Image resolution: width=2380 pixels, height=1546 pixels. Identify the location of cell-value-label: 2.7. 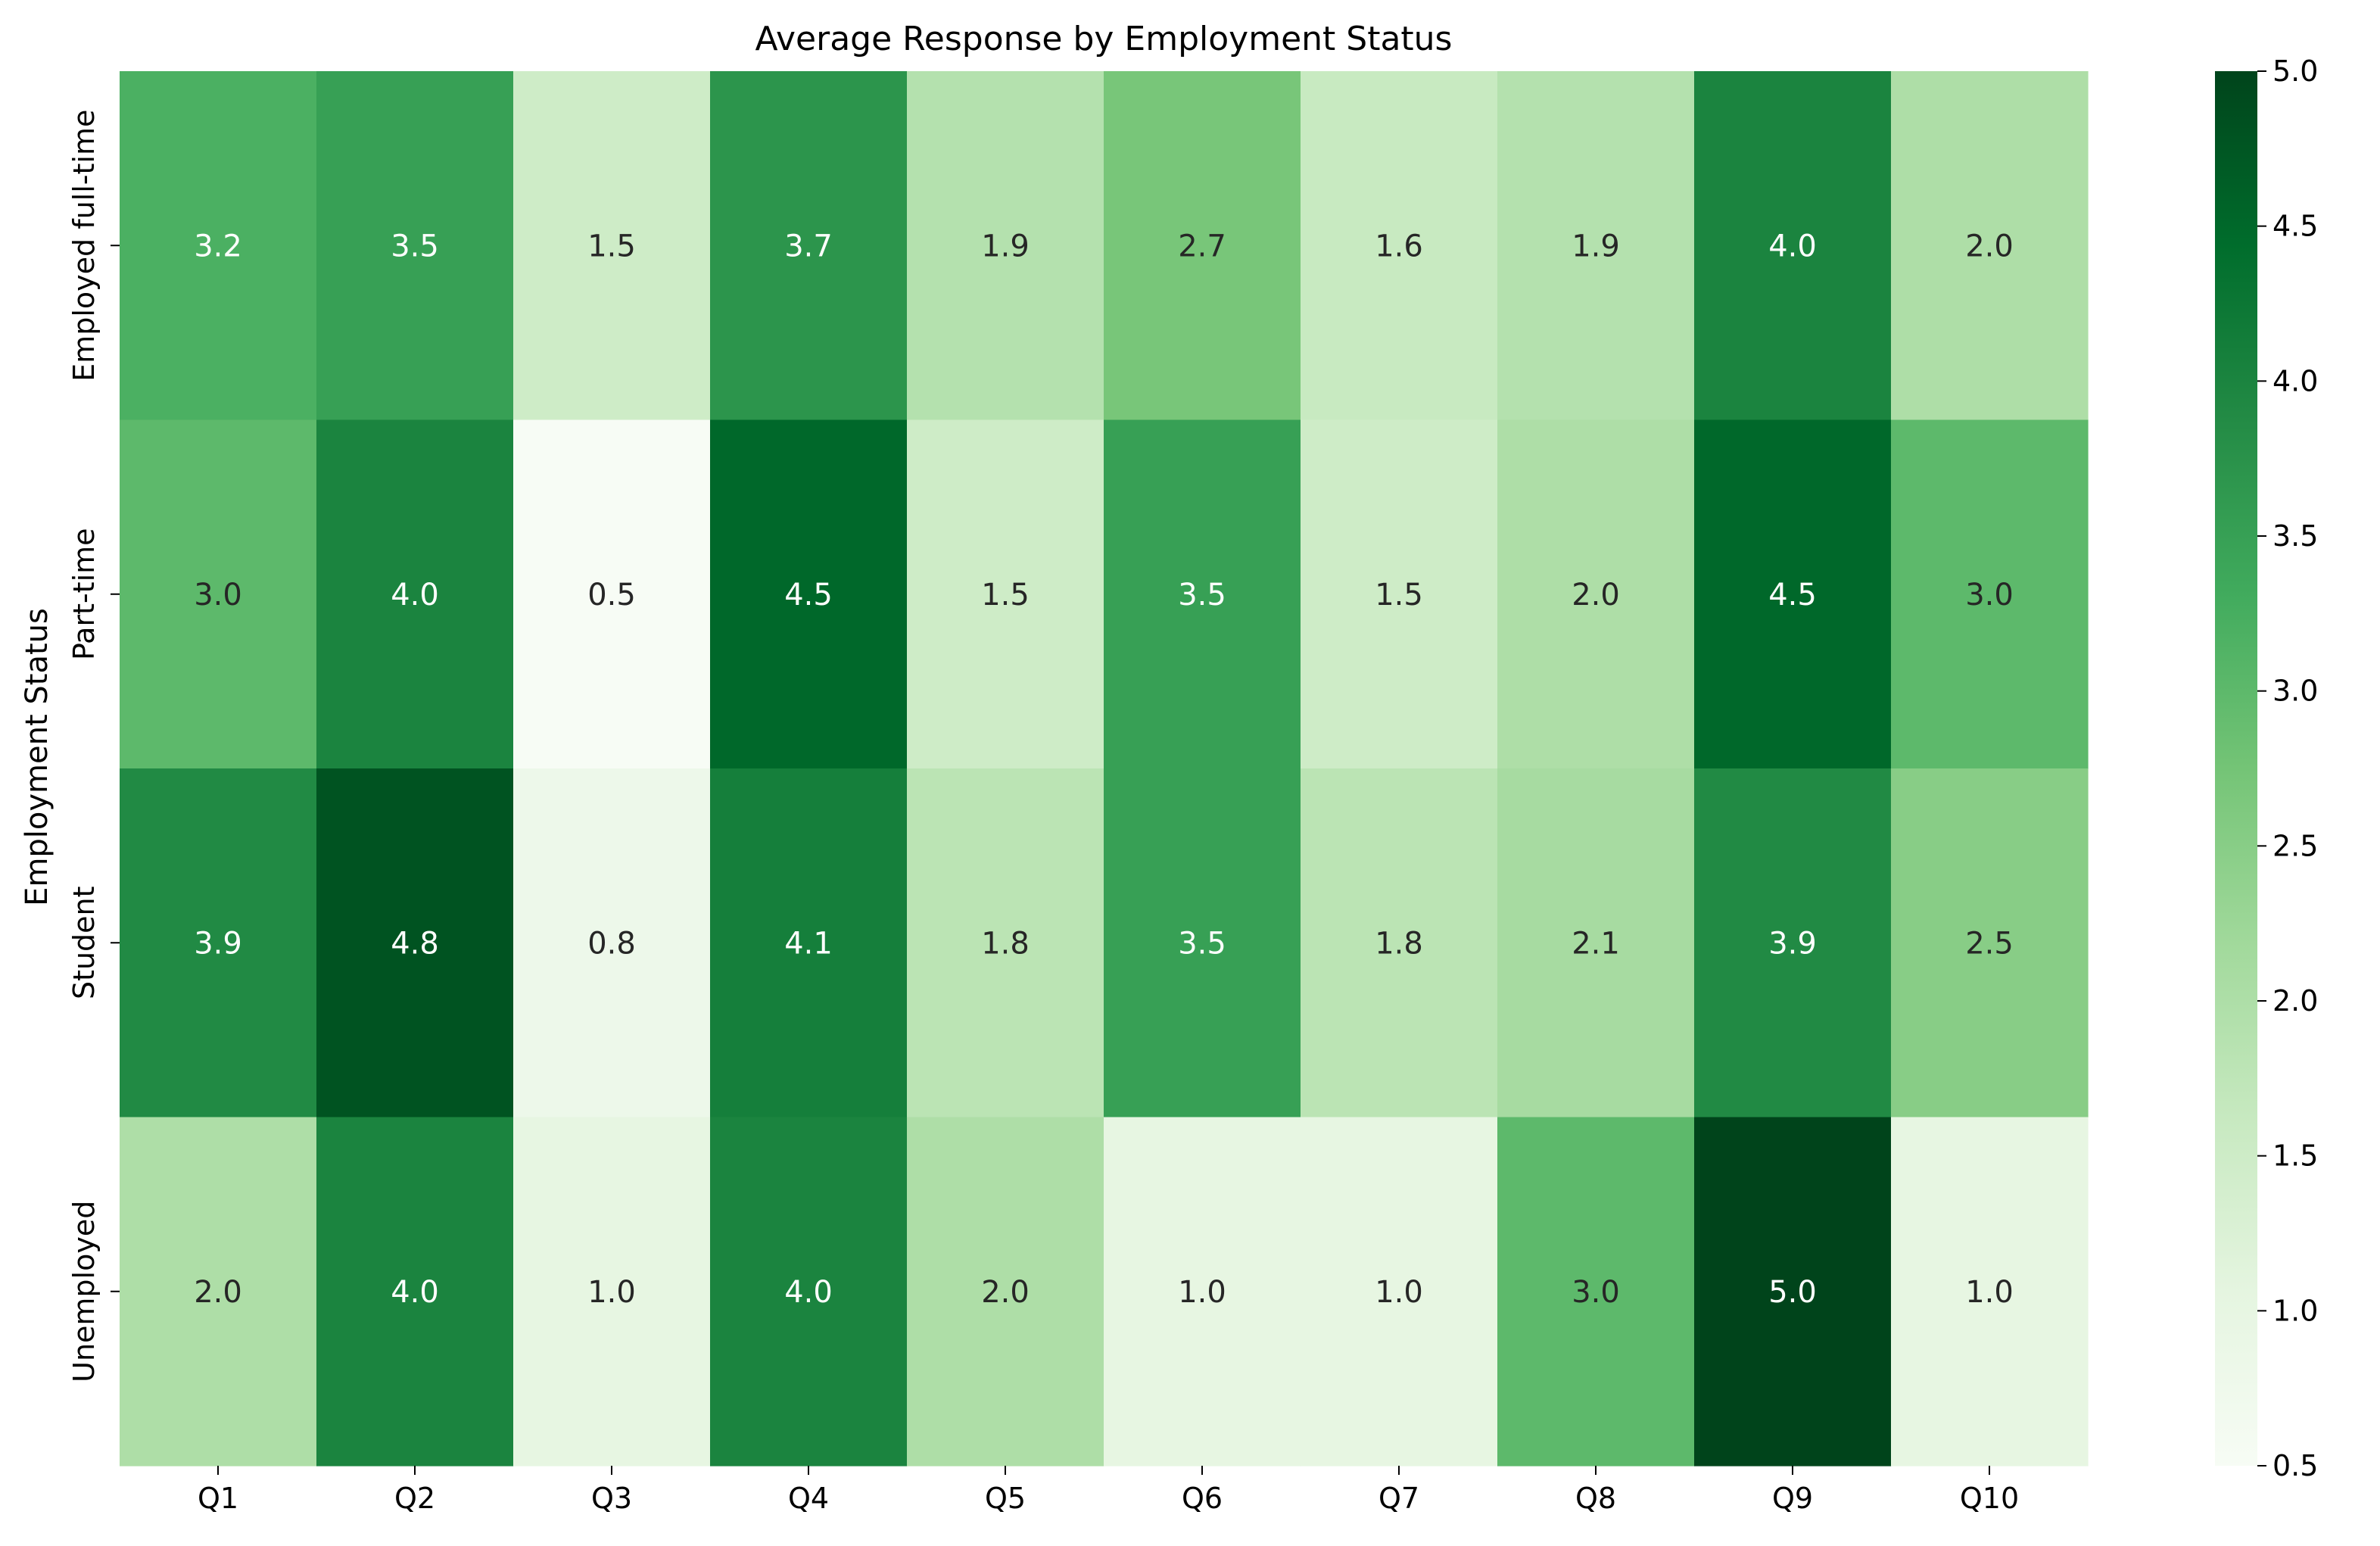
(1202, 246).